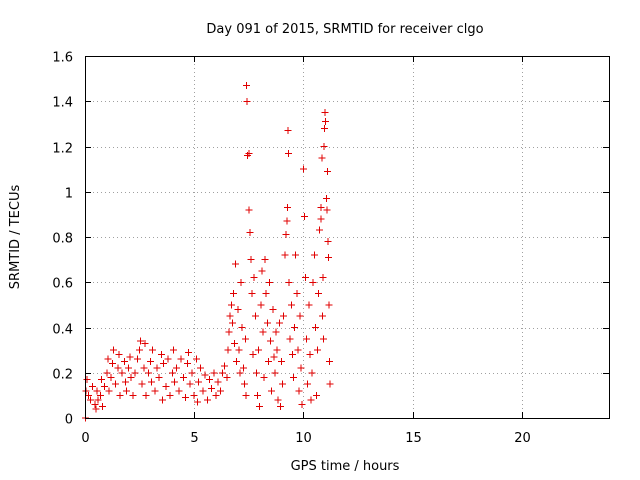 This screenshot has height=480, width=640. I want to click on x-tick-label: 5, so click(194, 438).